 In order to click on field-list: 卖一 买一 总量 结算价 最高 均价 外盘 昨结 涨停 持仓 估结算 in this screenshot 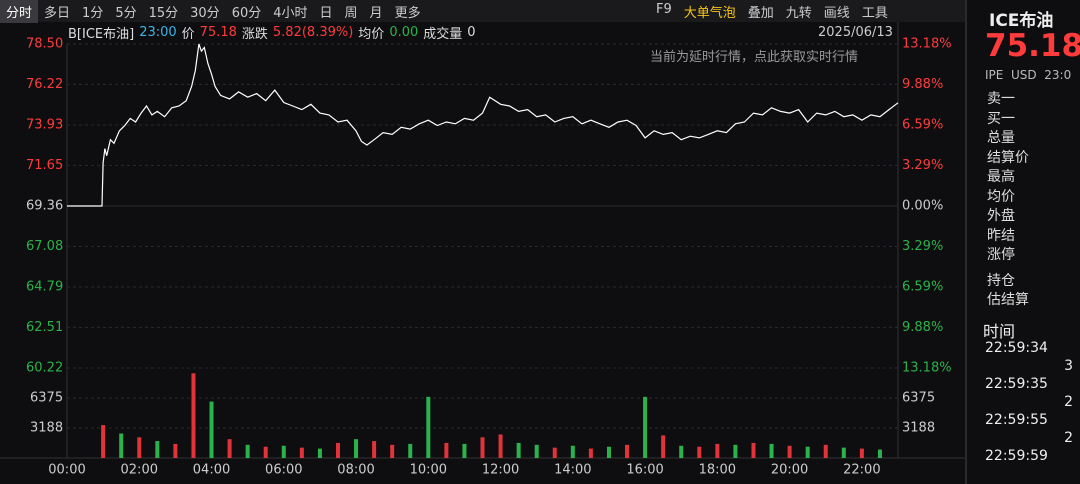, I will do `click(1008, 198)`.